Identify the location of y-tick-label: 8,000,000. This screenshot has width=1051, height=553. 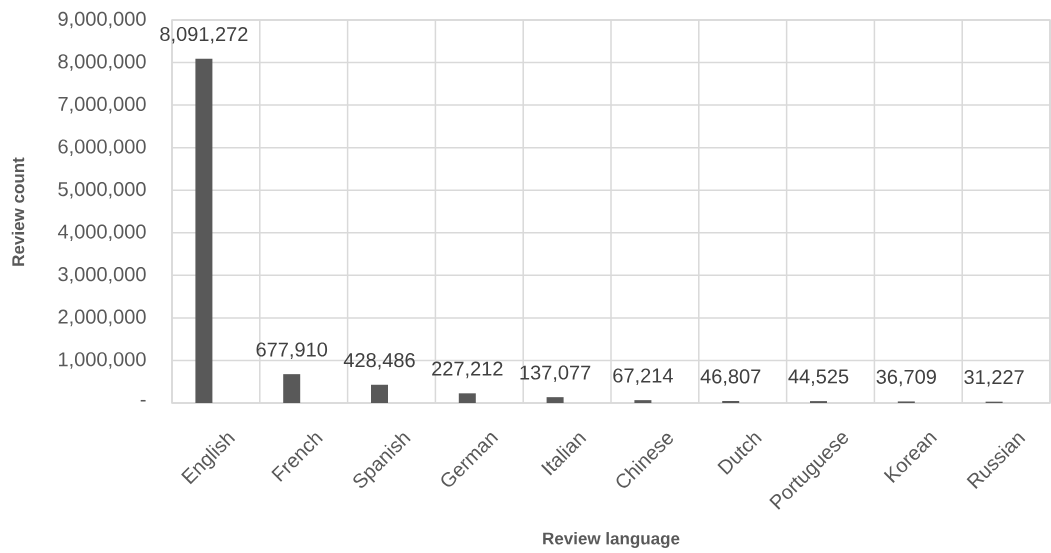
(102, 62).